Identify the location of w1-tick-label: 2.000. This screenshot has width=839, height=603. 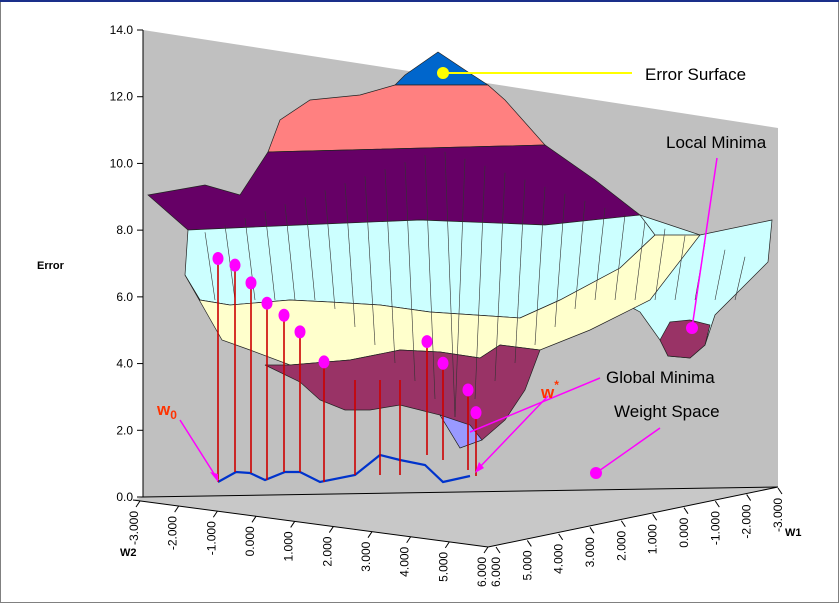
(621, 545).